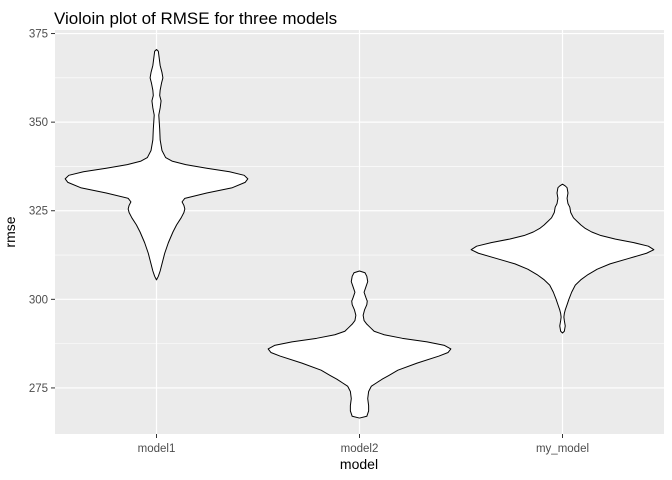 The height and width of the screenshot is (480, 672). What do you see at coordinates (10, 231) in the screenshot?
I see `y-axis-title: rmse` at bounding box center [10, 231].